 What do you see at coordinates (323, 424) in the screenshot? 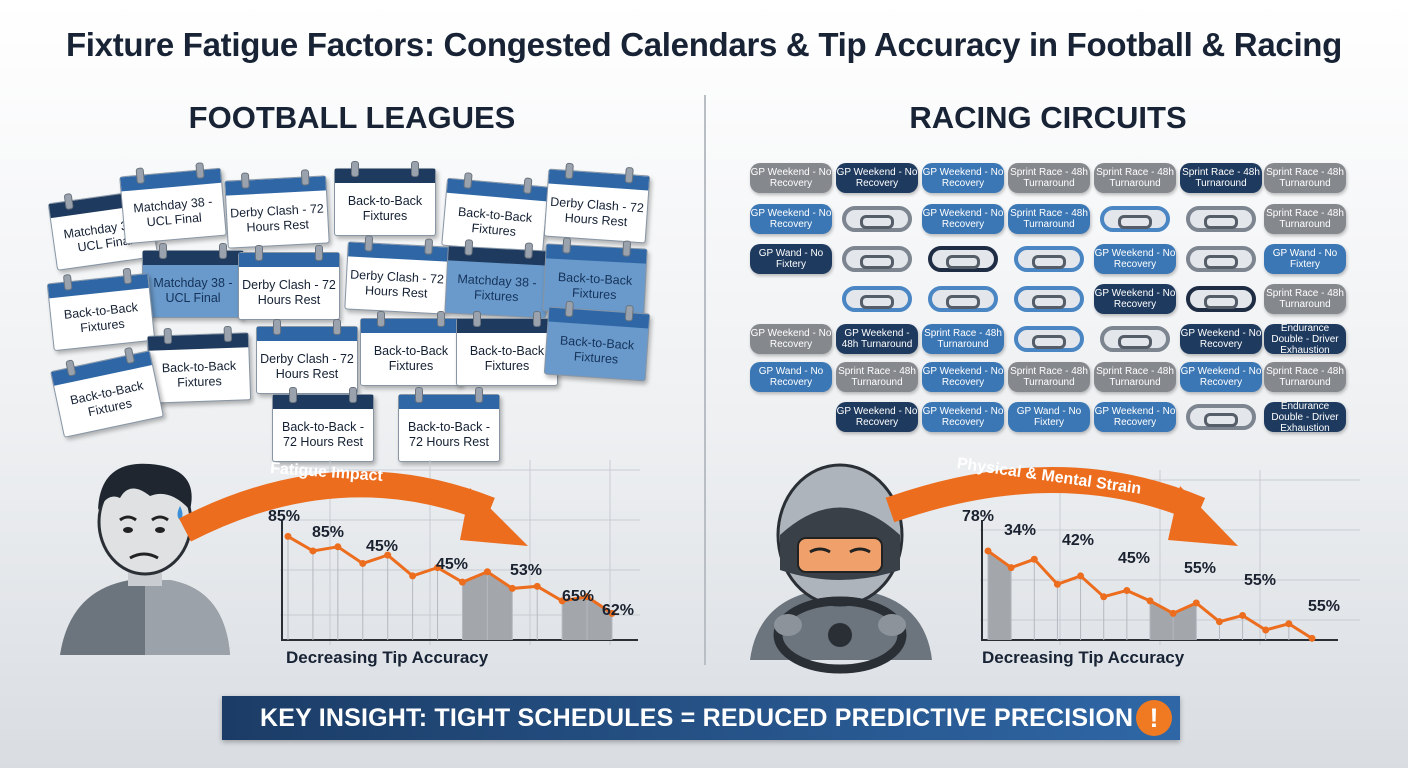
I see `fixture-calendar: Back-to-Back - 72 Hours Rest` at bounding box center [323, 424].